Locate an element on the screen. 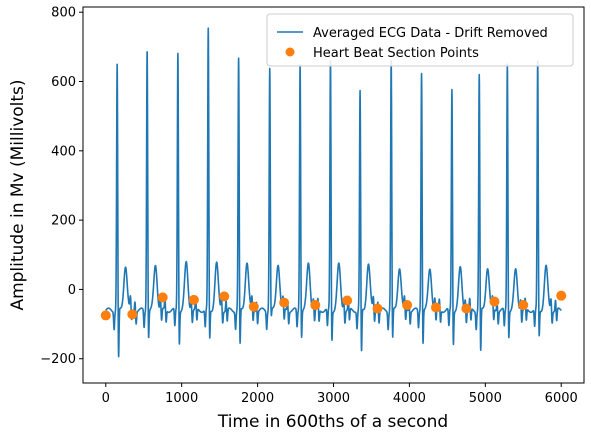 This screenshot has height=441, width=591. y-tick-label: 0 is located at coordinates (72, 290).